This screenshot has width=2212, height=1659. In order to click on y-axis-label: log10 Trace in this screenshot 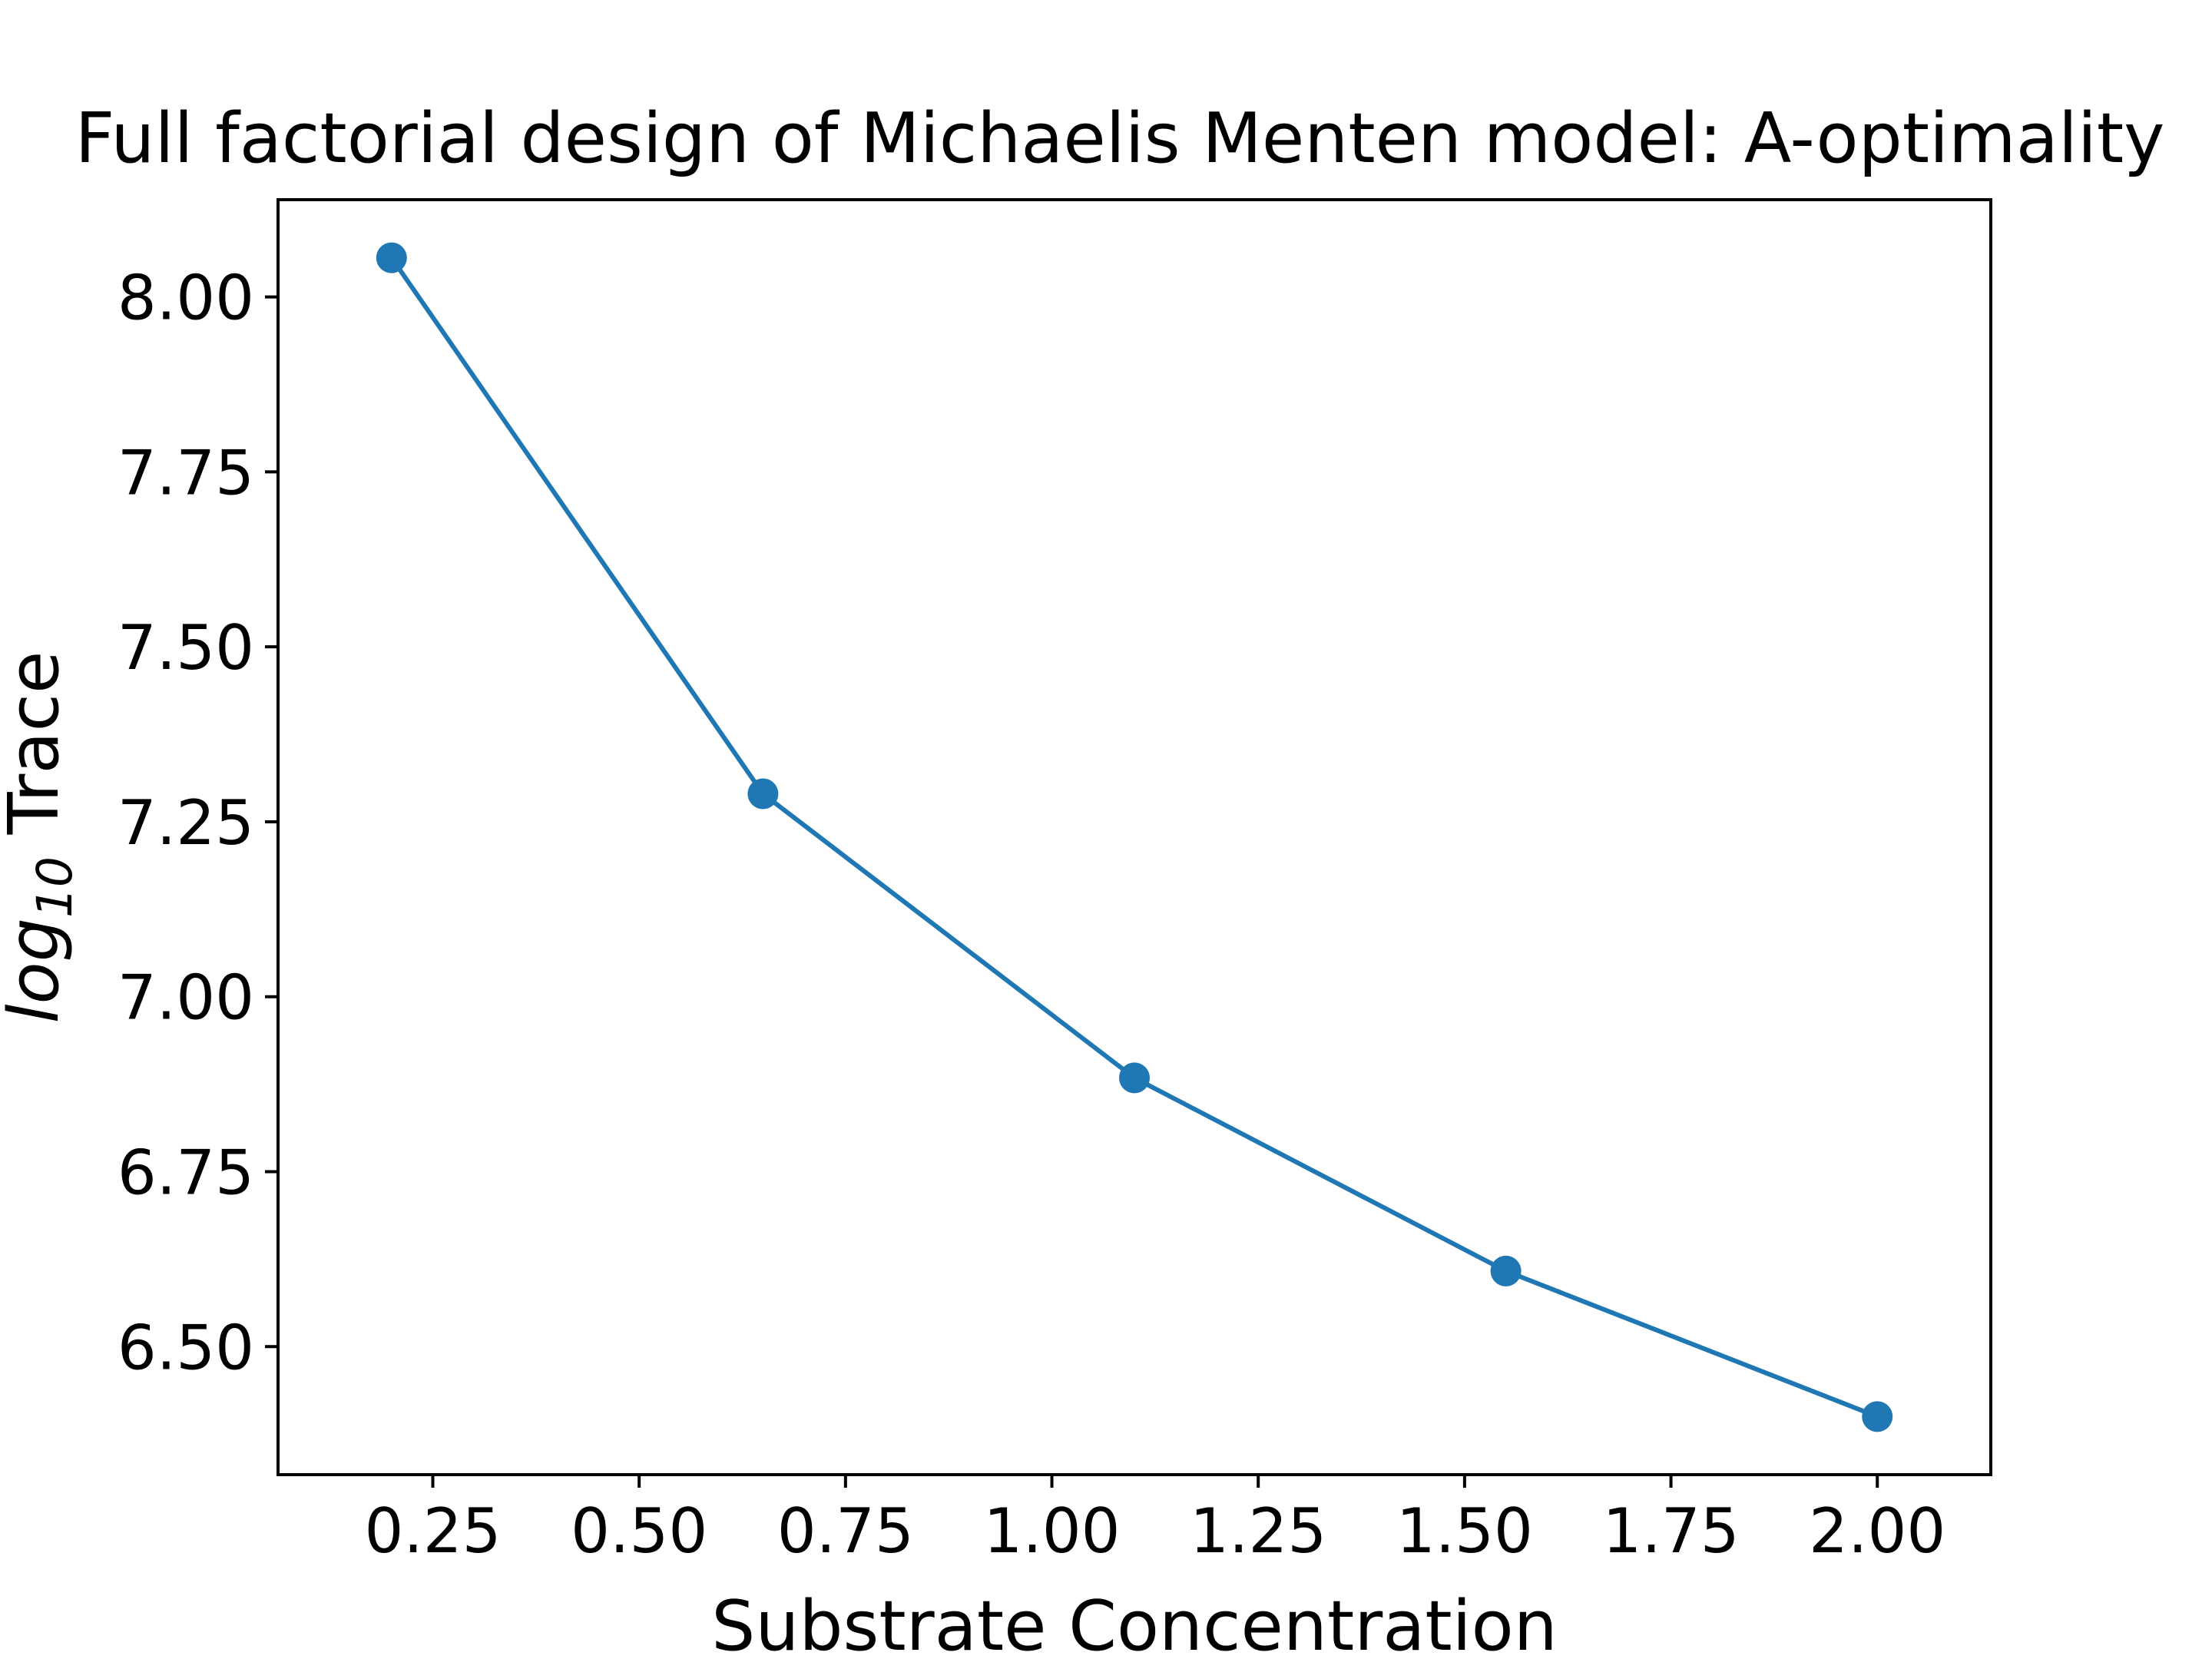, I will do `click(41, 837)`.